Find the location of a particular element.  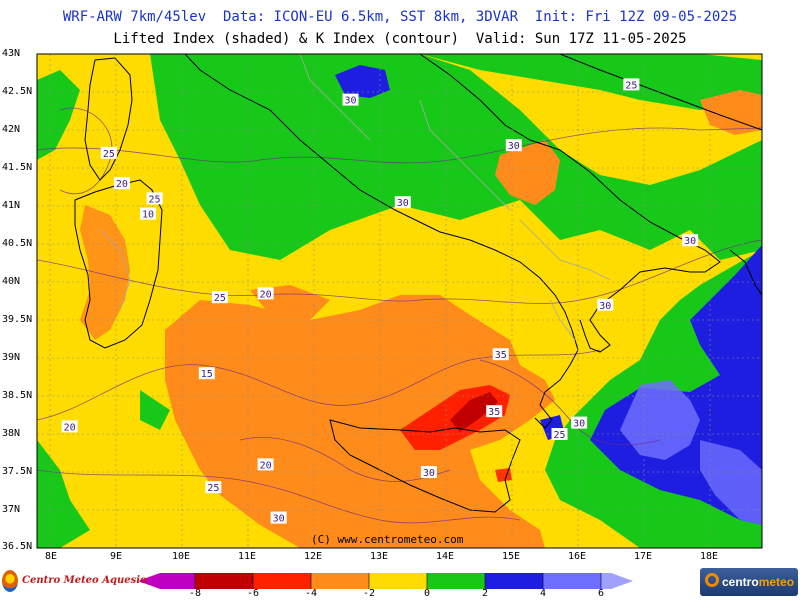

colorbar-right-arrow is located at coordinates (622, 581).